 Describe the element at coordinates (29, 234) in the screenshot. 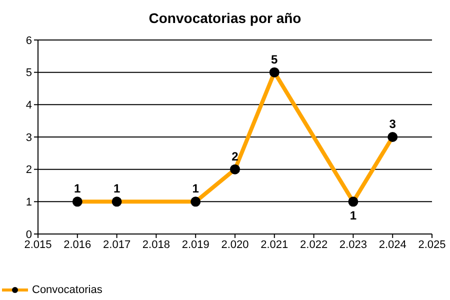

I see `y-tick-label: 0` at that location.